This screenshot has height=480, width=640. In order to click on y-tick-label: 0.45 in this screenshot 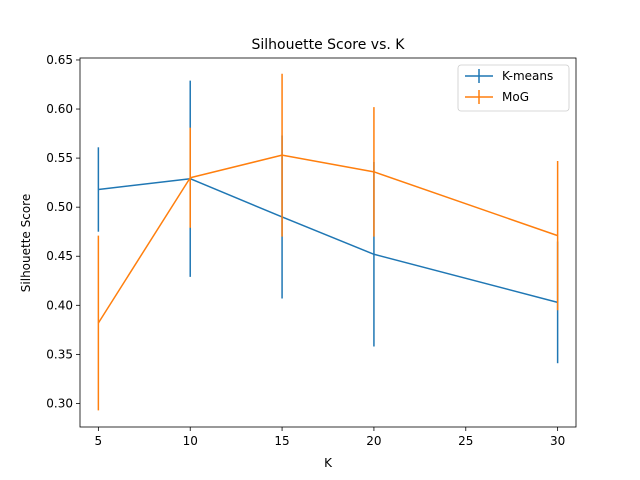, I will do `click(59, 256)`.